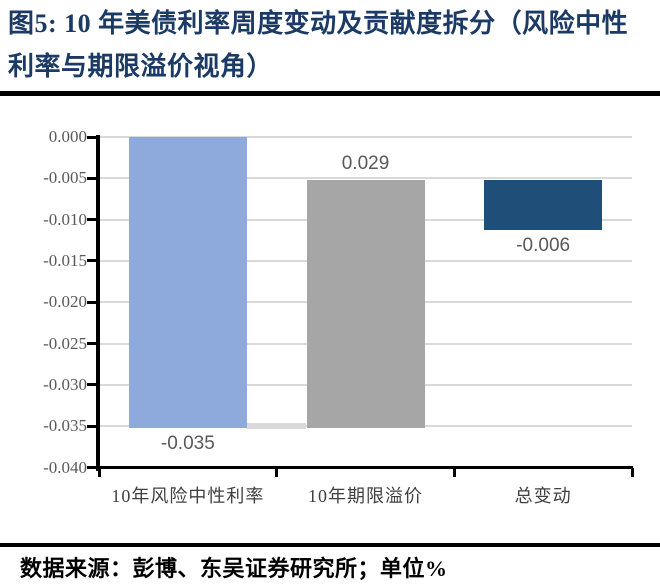  What do you see at coordinates (65, 343) in the screenshot?
I see `y-axis-tick-label: -0.025` at bounding box center [65, 343].